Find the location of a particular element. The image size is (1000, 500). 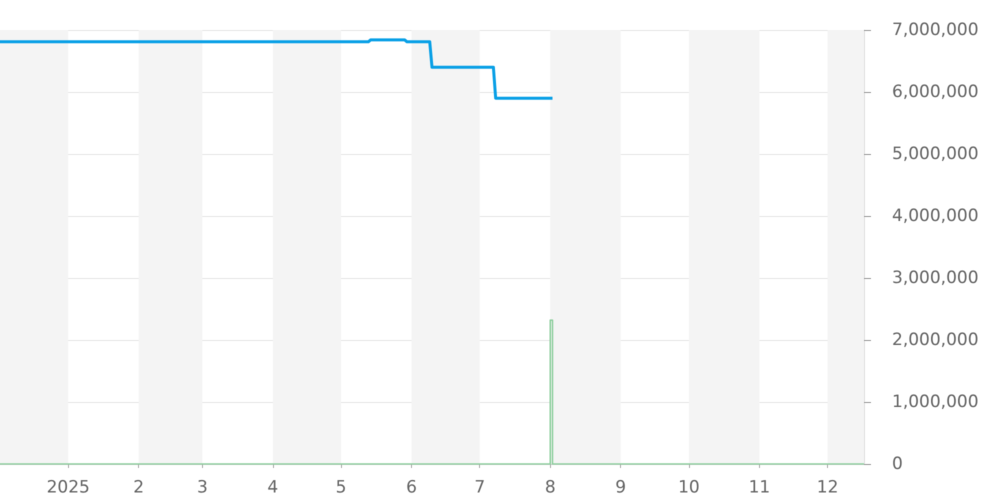

x-tick-label: 7 is located at coordinates (480, 488).